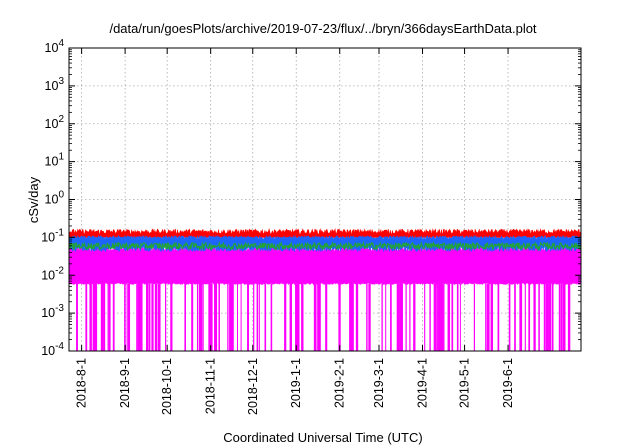 The width and height of the screenshot is (640, 448). What do you see at coordinates (296, 383) in the screenshot?
I see `x-tick-label: 2019-1-1` at bounding box center [296, 383].